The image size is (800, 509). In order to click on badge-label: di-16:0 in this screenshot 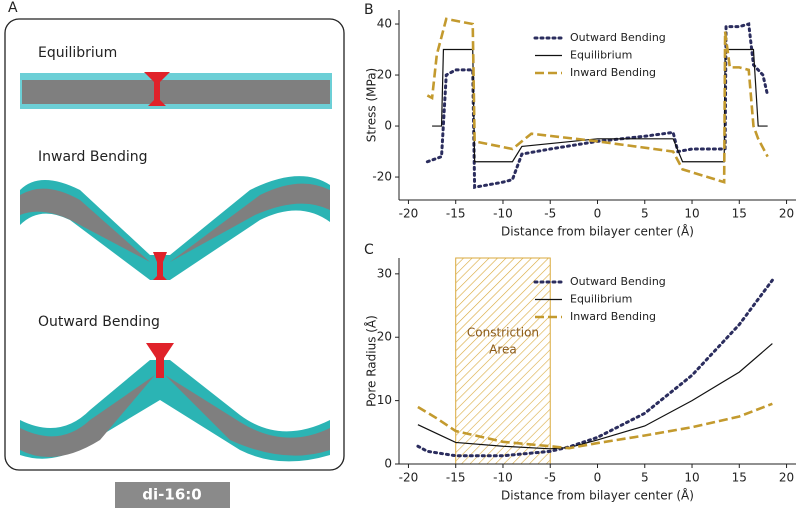, I will do `click(171, 495)`.